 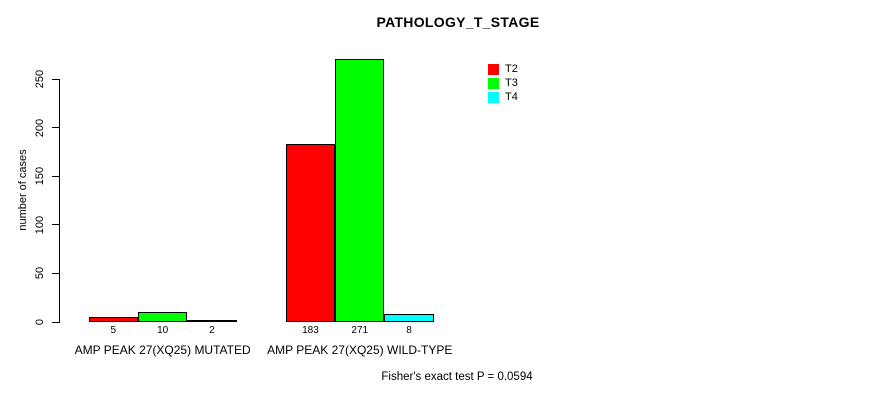 I want to click on y-axis-label: number of cases, so click(x=23, y=190).